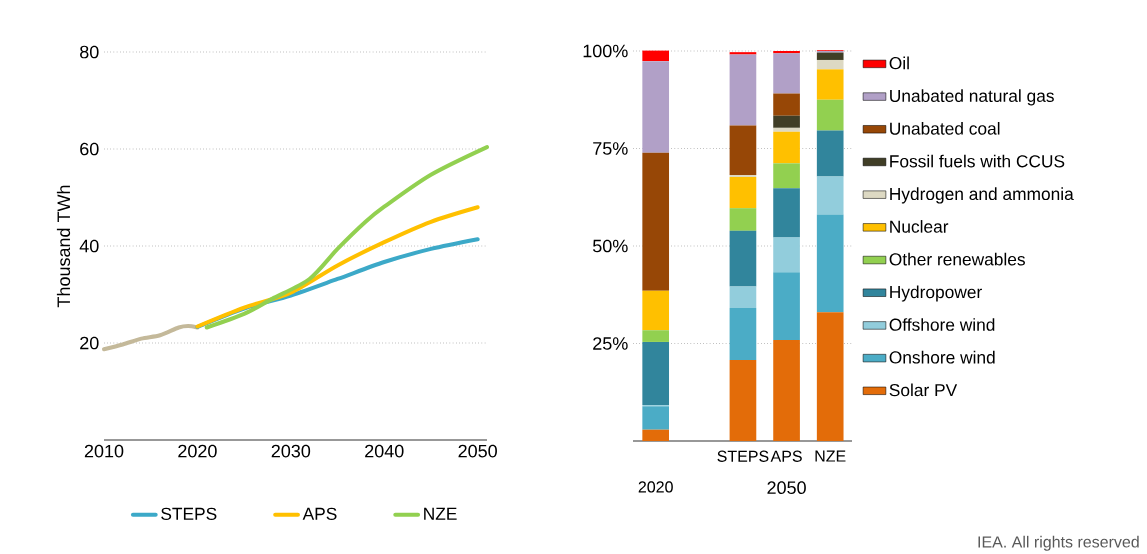 Image resolution: width=1147 pixels, height=554 pixels. What do you see at coordinates (977, 161) in the screenshot?
I see `legend-label: Fossil fuels with CCUS` at bounding box center [977, 161].